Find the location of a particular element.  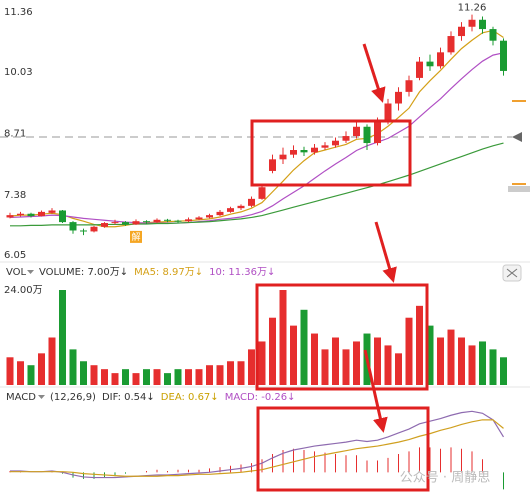

y-tick-label: 10.03 is located at coordinates (18, 72).